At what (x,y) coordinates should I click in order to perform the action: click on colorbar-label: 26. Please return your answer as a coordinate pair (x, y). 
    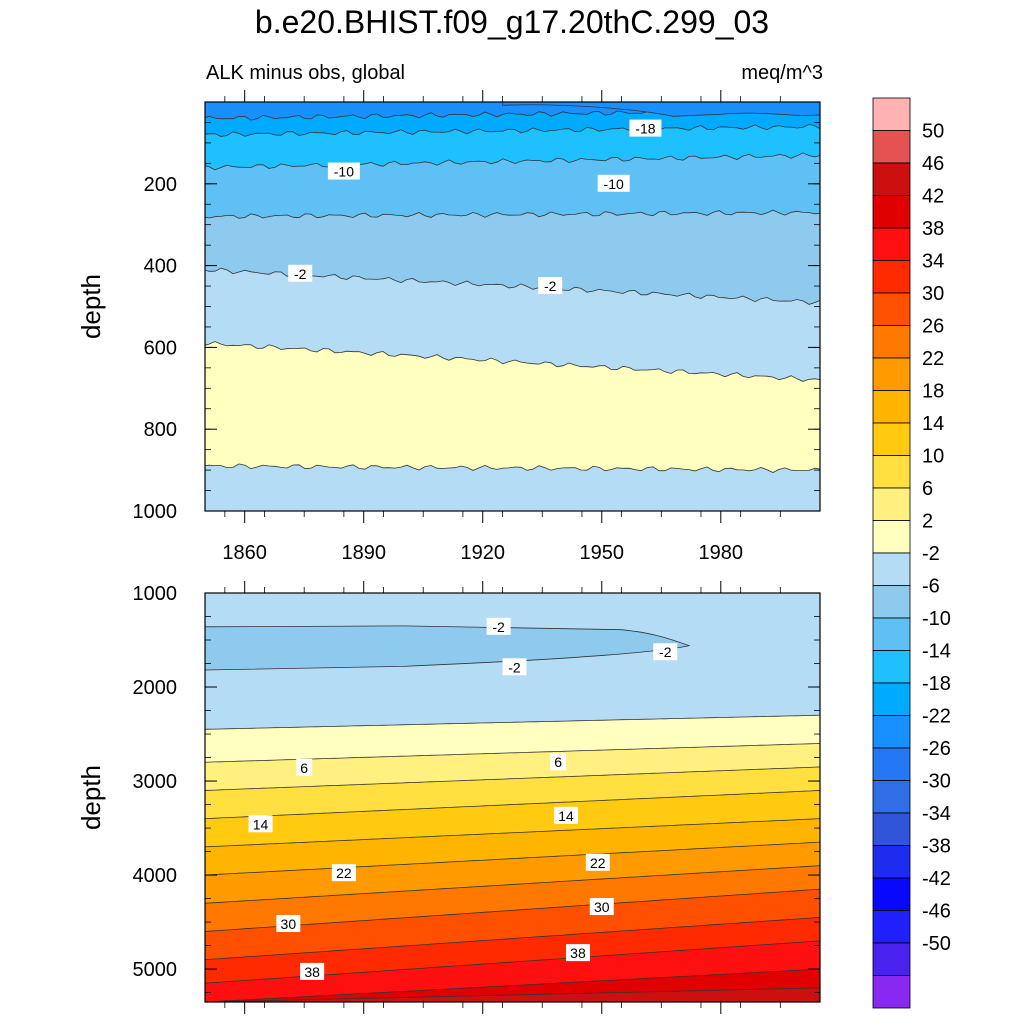
    Looking at the image, I should click on (933, 327).